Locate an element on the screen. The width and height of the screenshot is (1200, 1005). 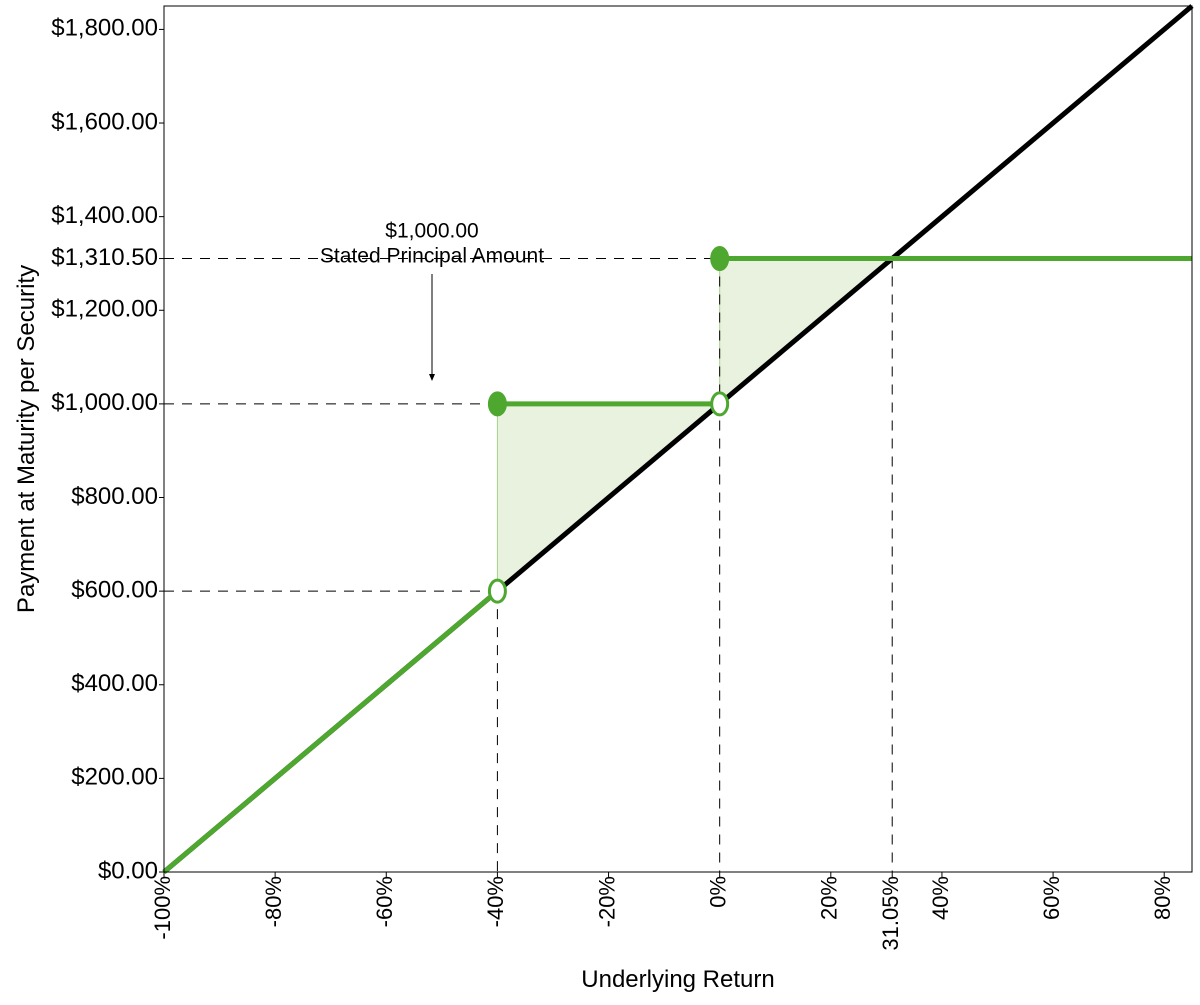
y-tick-label: $0.00 is located at coordinates (128, 870).